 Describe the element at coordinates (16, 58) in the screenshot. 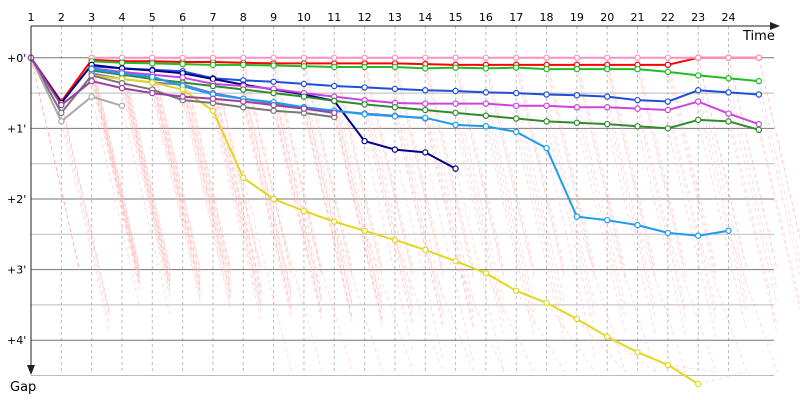

I see `y-tick-label: +0'` at that location.